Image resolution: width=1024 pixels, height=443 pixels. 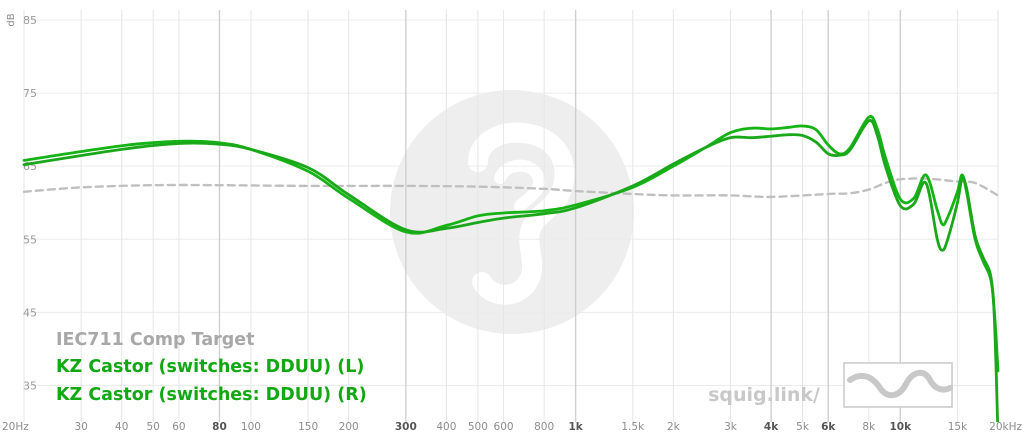 I want to click on x-tick-label: 15k, so click(x=958, y=427).